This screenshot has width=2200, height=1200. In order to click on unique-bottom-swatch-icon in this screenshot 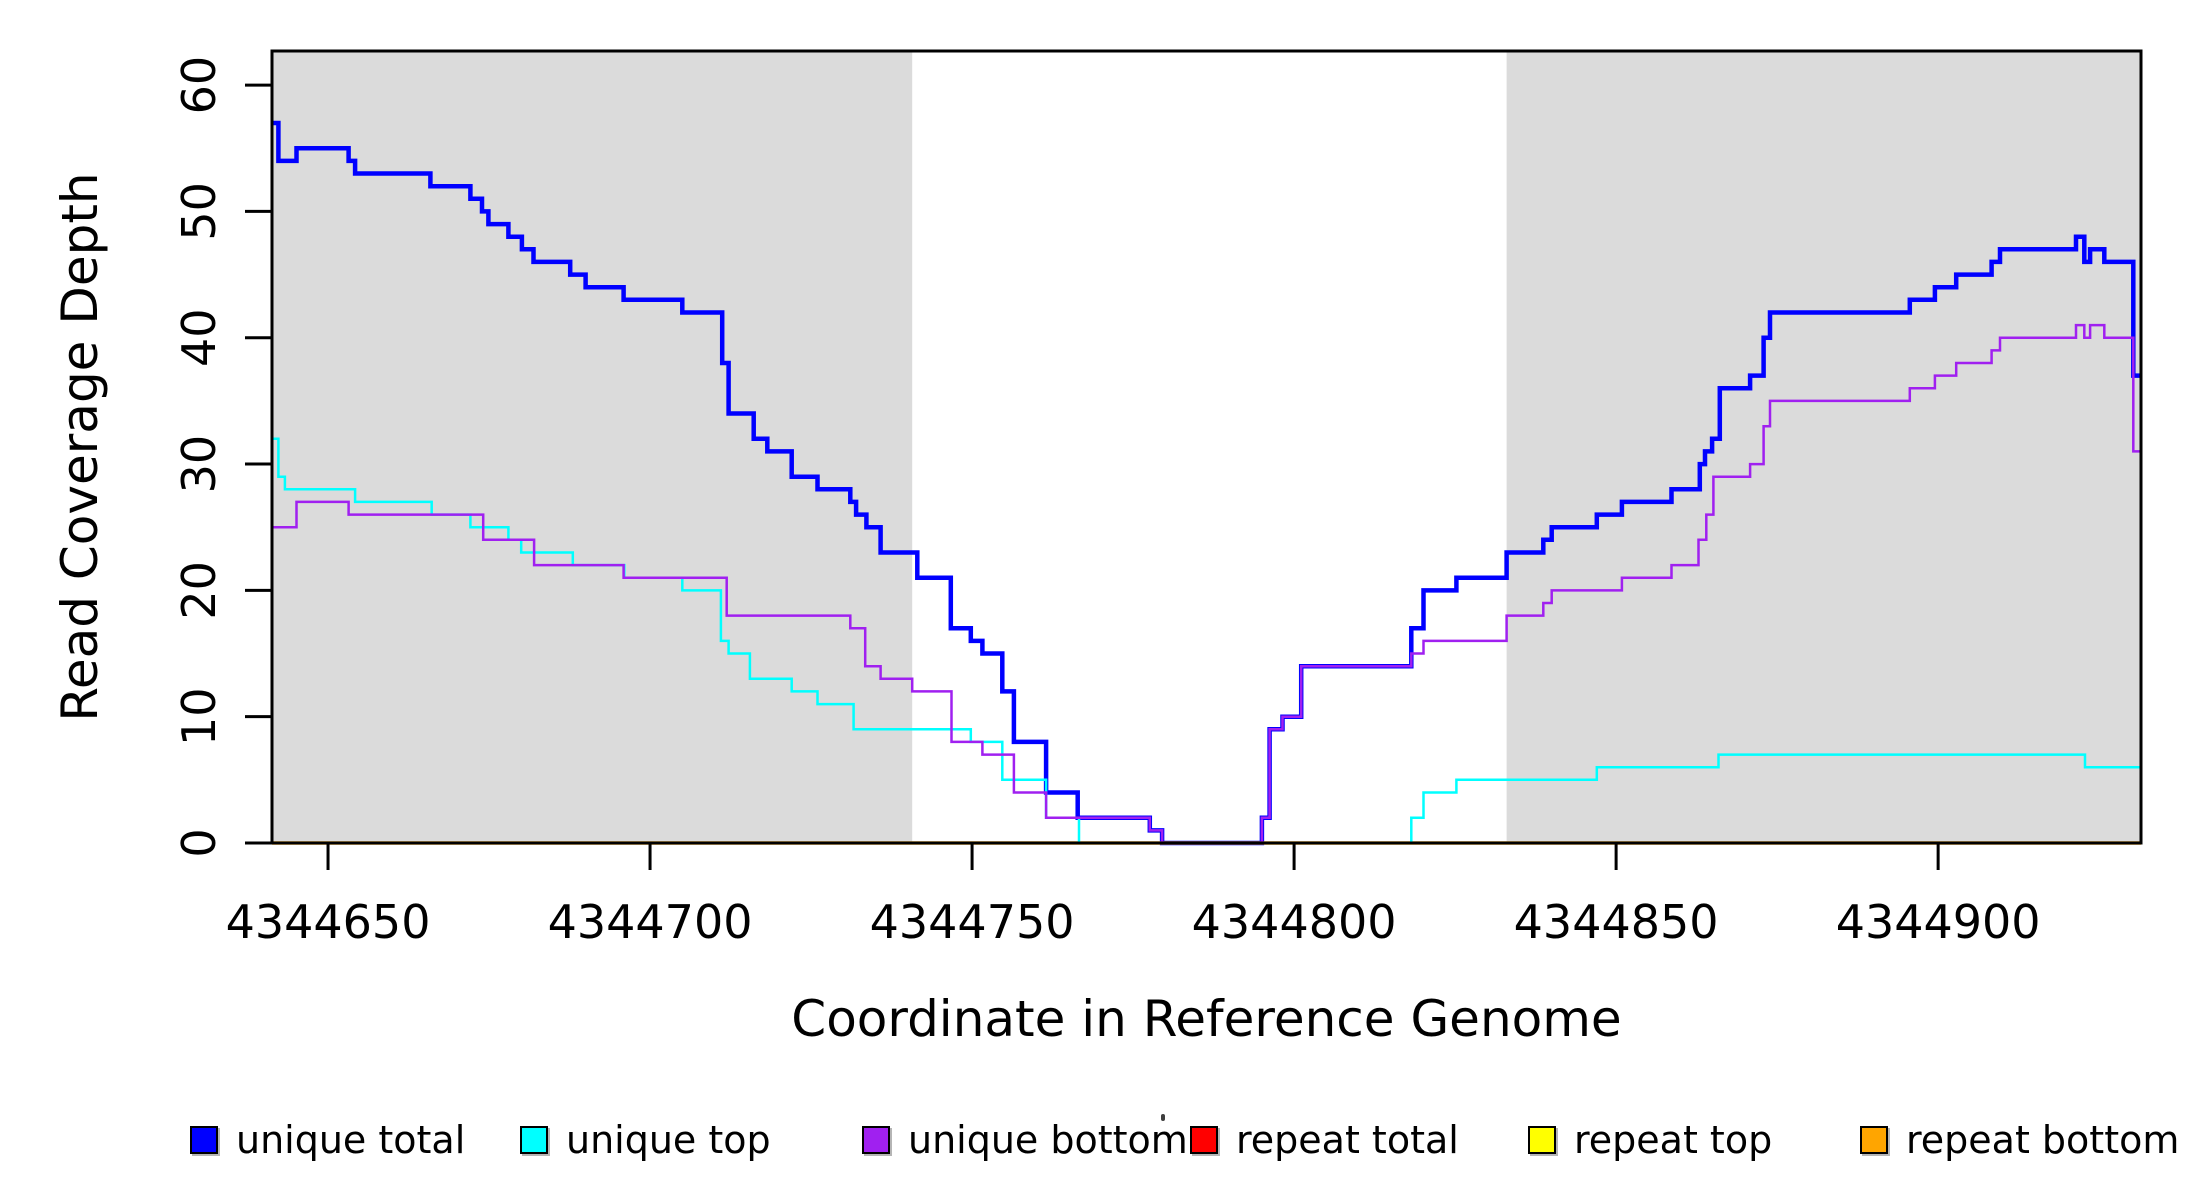, I will do `click(876, 1140)`.